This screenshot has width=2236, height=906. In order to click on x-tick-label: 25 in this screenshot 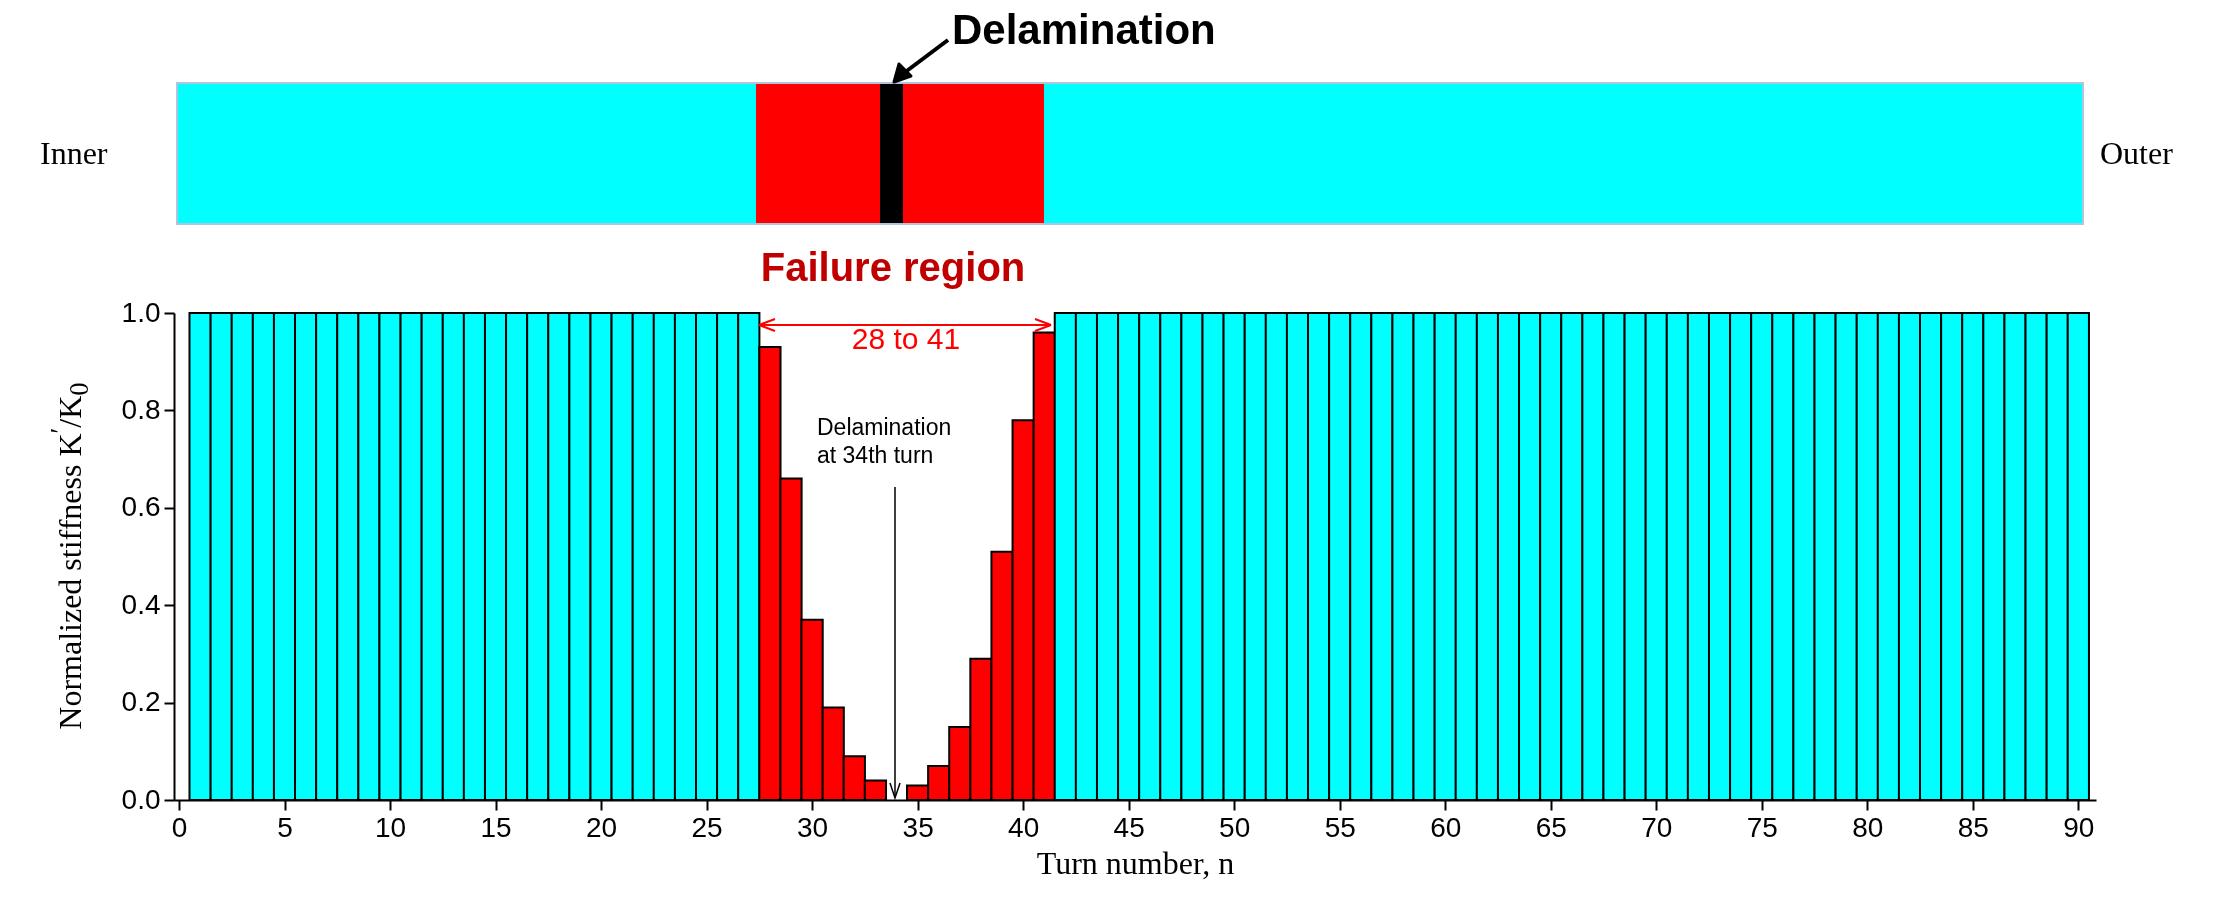, I will do `click(707, 827)`.